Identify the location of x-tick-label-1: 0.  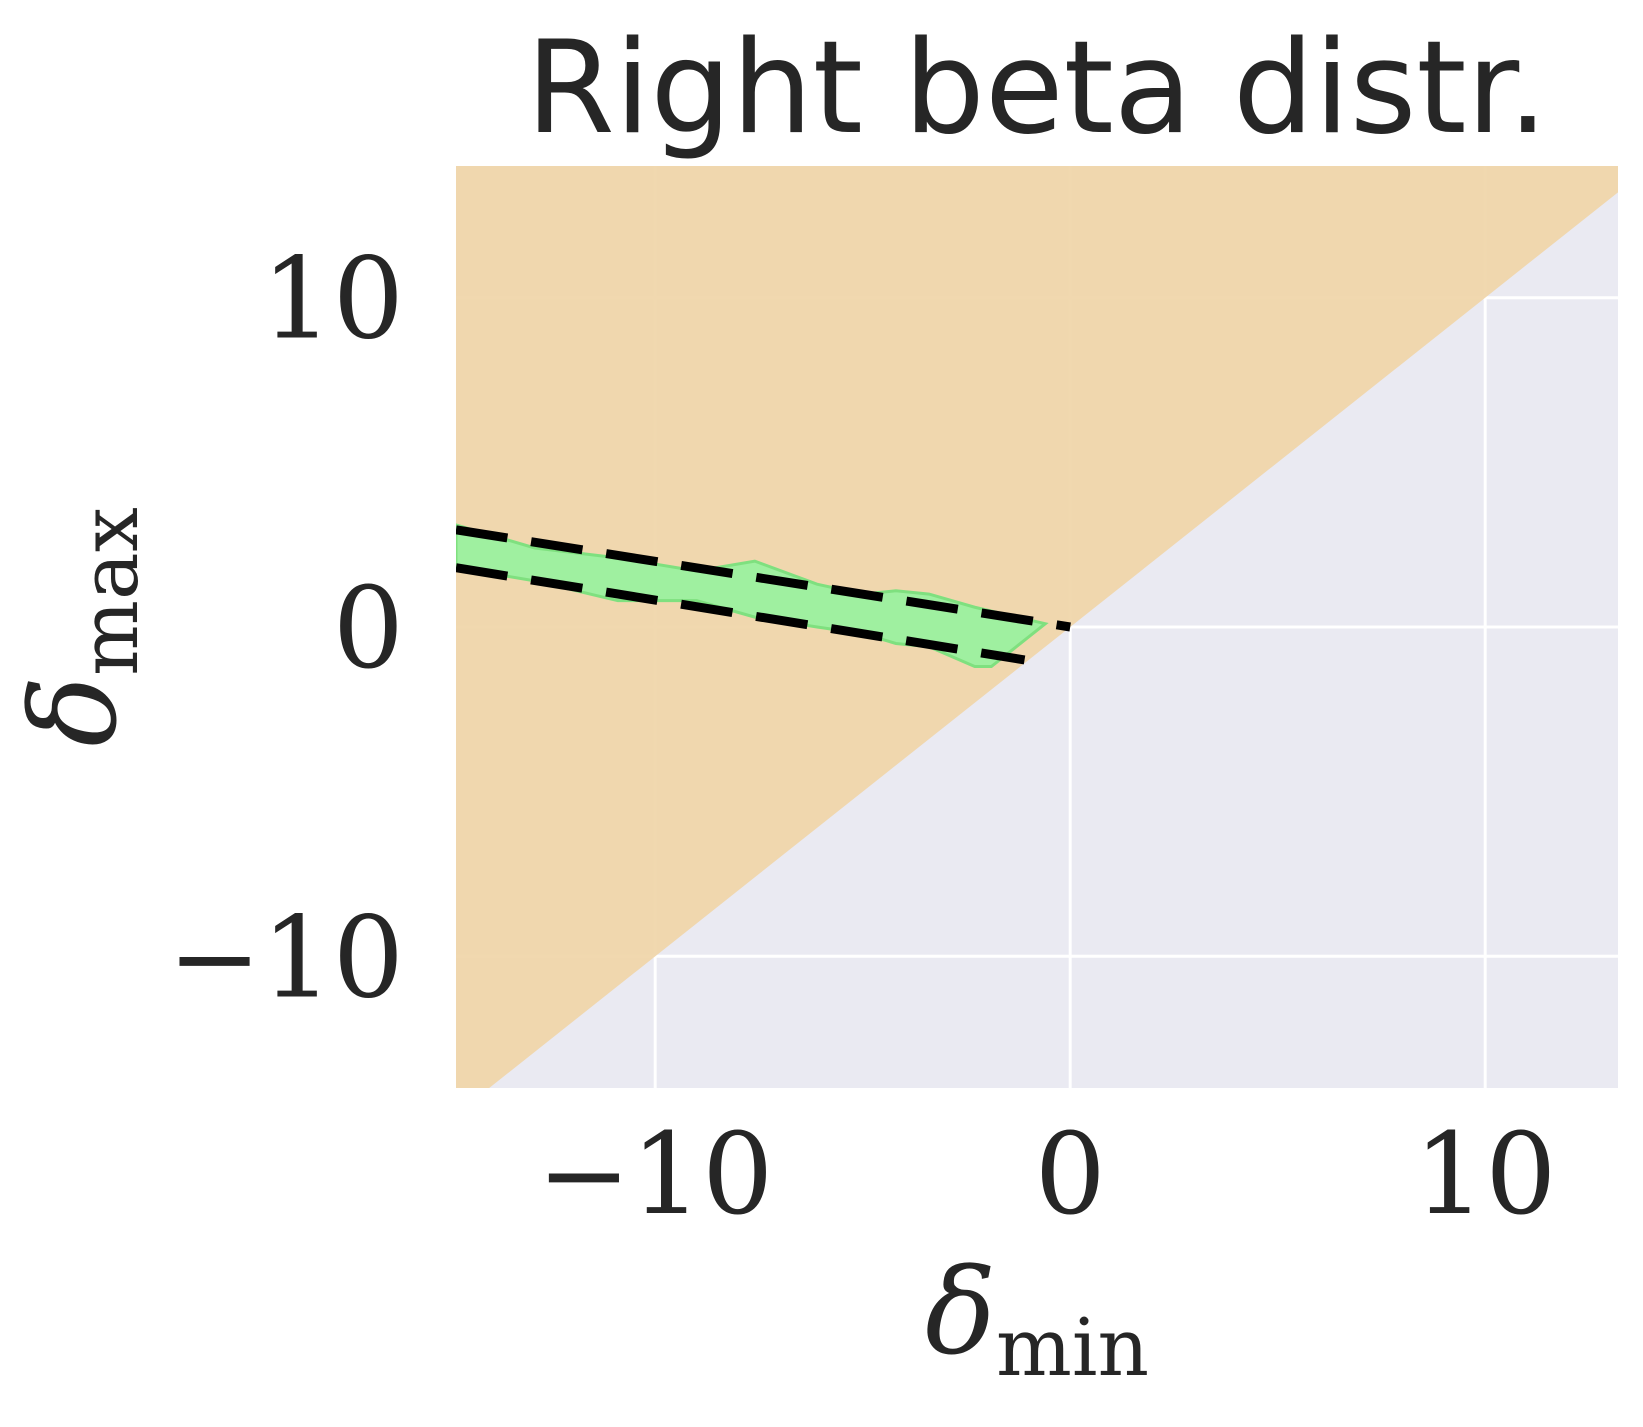
(1070, 1175).